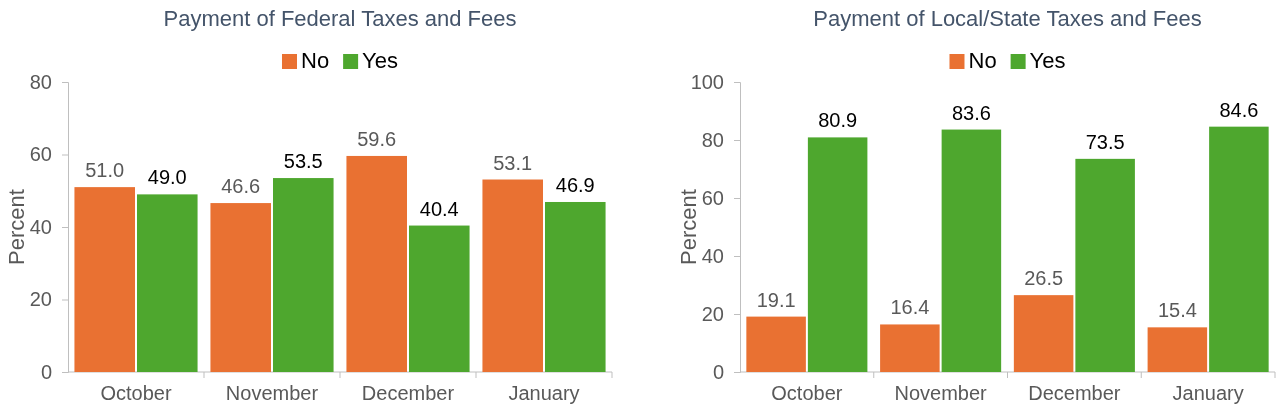 The width and height of the screenshot is (1280, 416). I want to click on data-label: 49.0, so click(167, 177).